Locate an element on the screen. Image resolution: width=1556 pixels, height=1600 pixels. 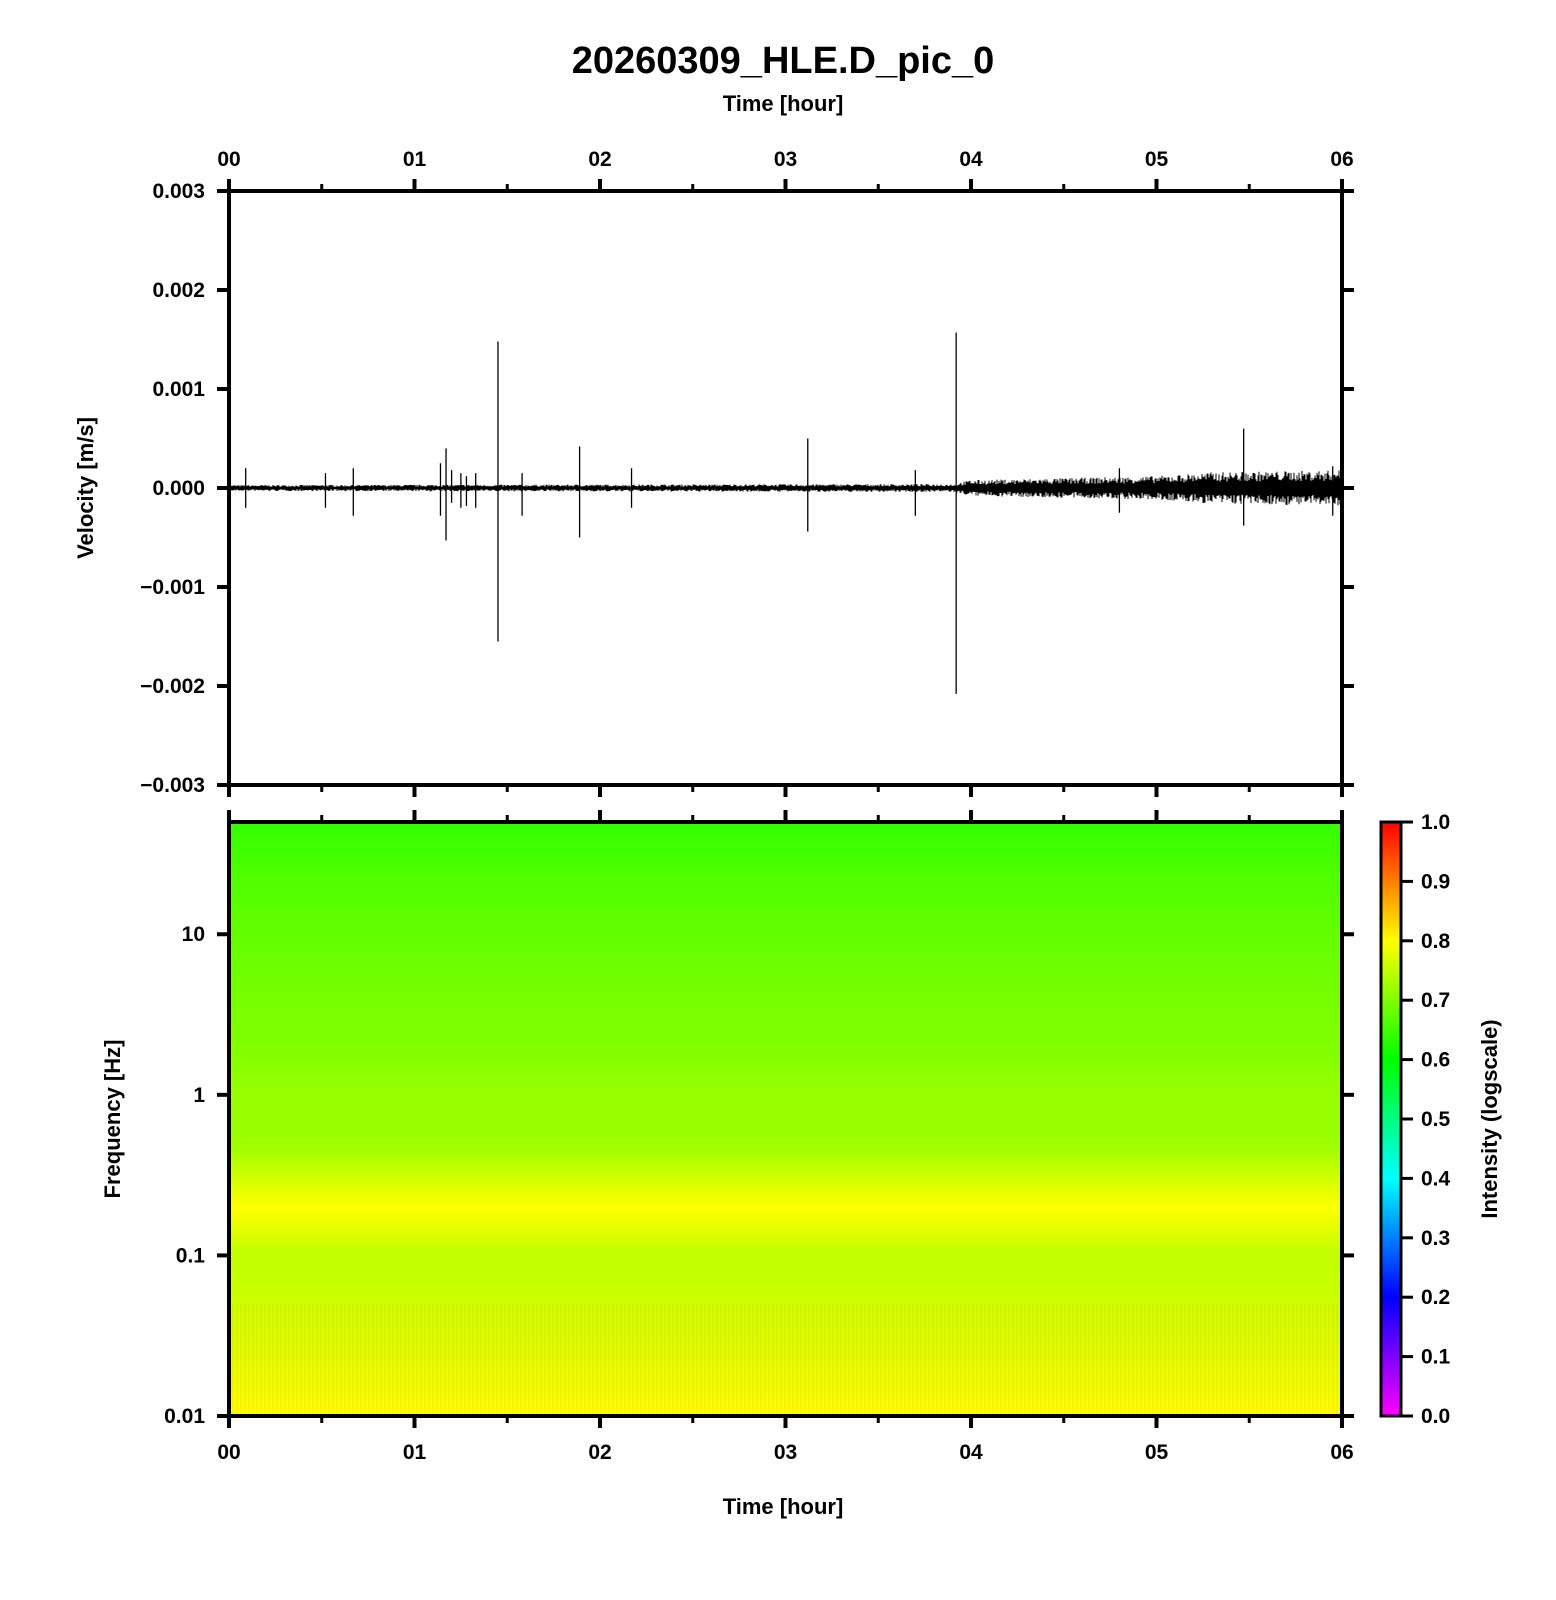
colorbar-tick-label: 0.4 is located at coordinates (1436, 1178).